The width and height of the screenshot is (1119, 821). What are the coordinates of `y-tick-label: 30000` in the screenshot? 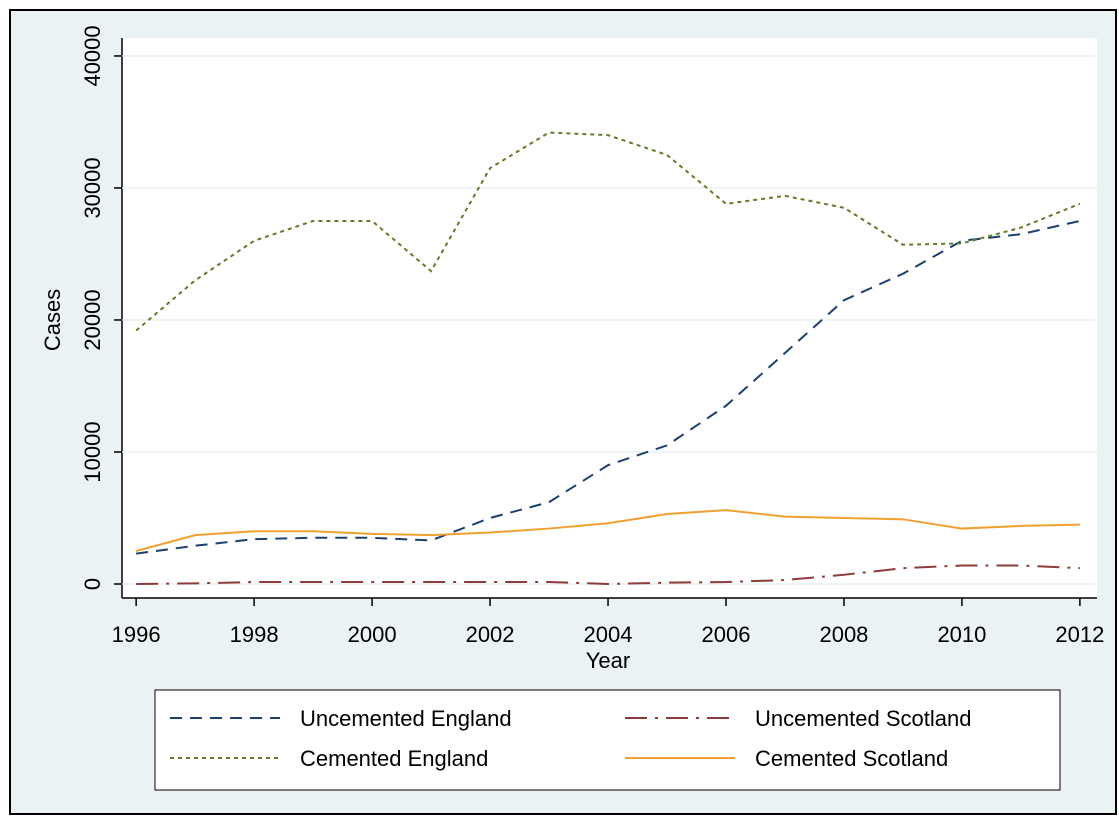 It's located at (92, 187).